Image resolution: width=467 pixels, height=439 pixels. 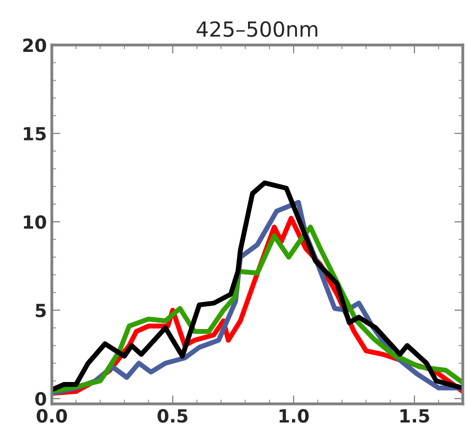 What do you see at coordinates (41, 311) in the screenshot?
I see `y-tick-label: 5` at bounding box center [41, 311].